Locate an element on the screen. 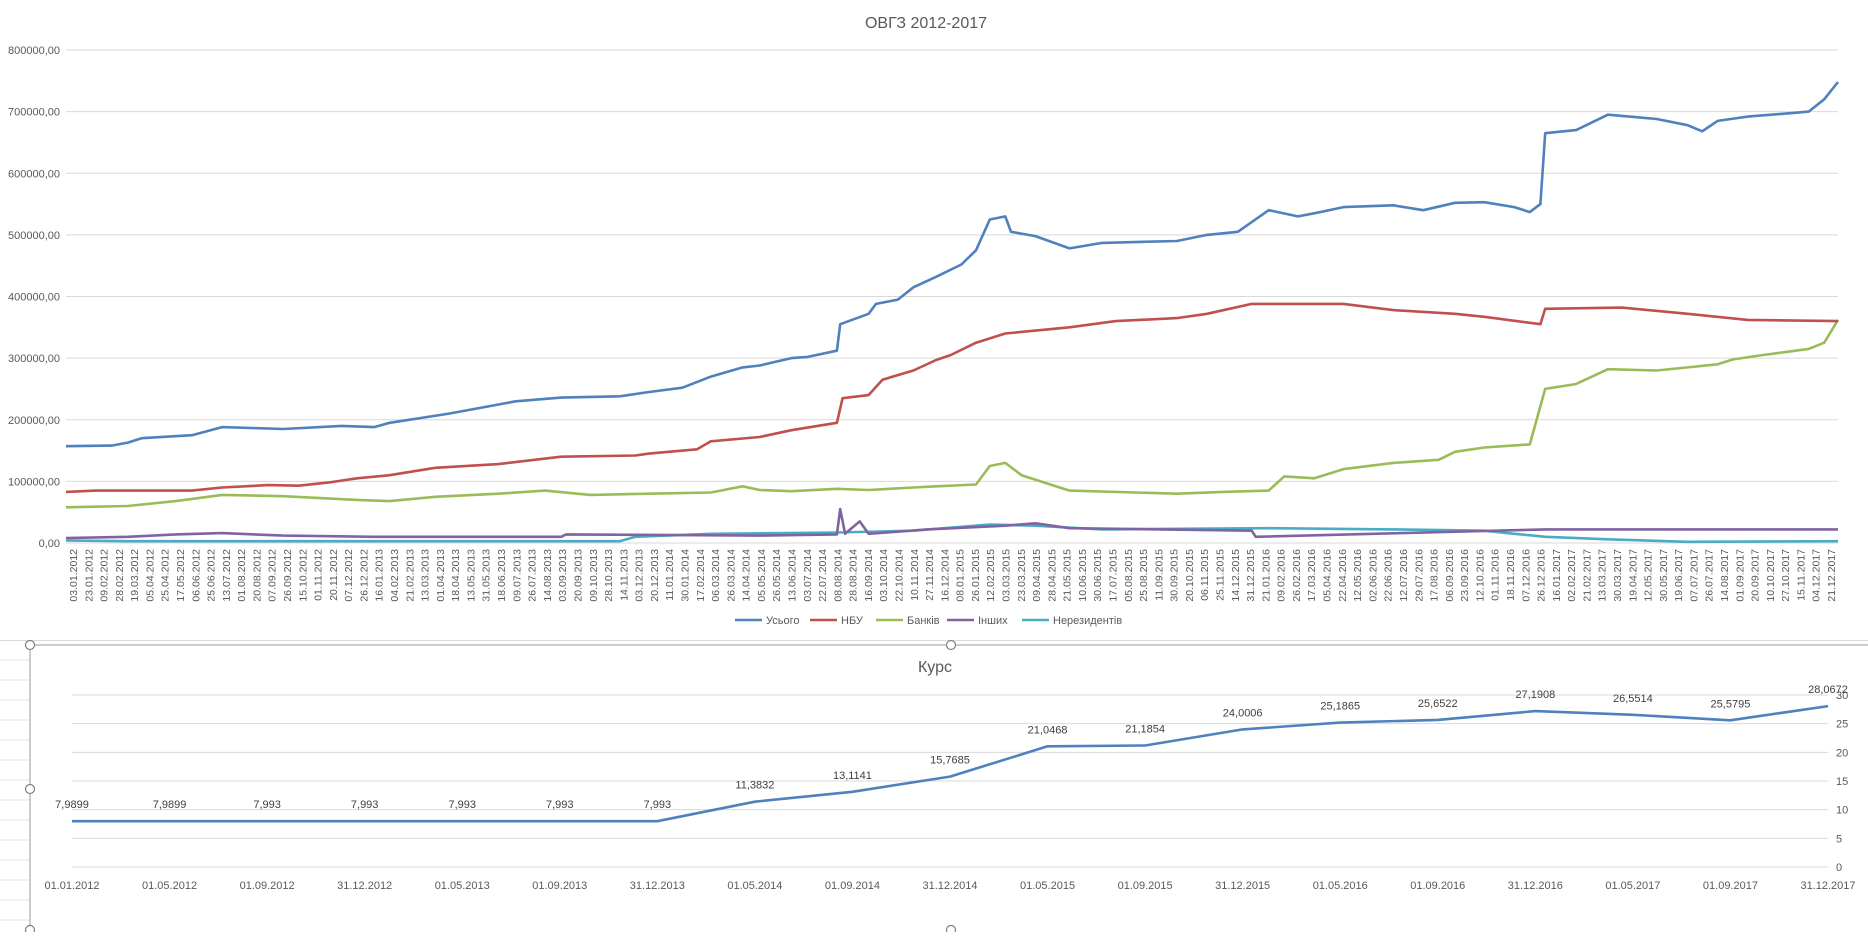 This screenshot has height=937, width=1868. y-tick-label: 400000,00 is located at coordinates (34, 298).